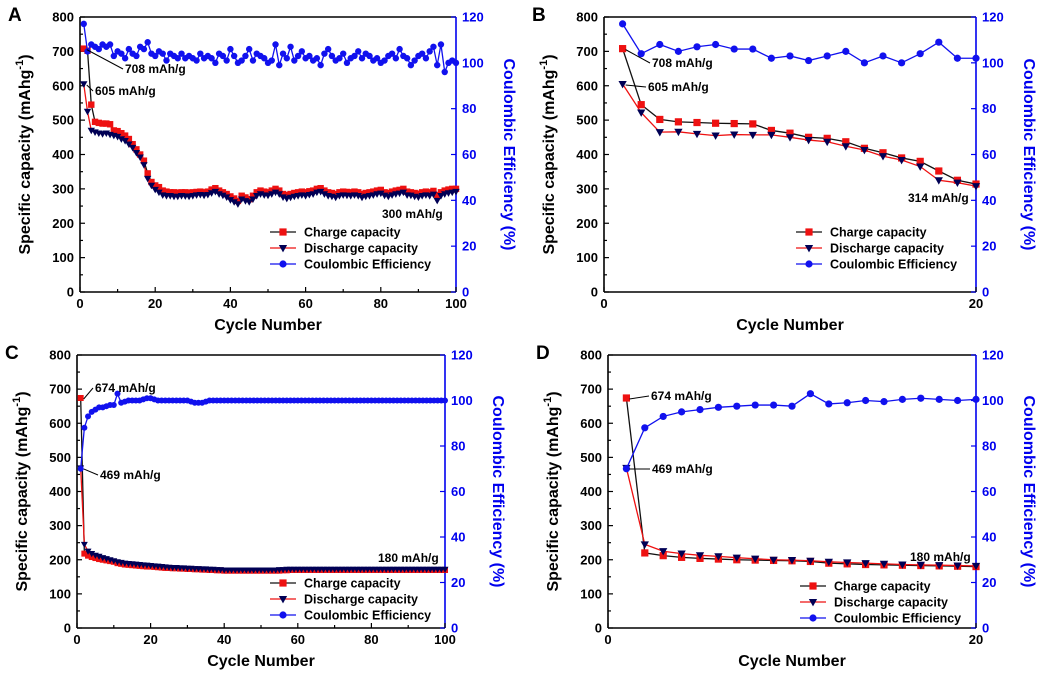 This screenshot has width=1038, height=678. Describe the element at coordinates (989, 246) in the screenshot. I see `y2-tick-label: 20` at that location.